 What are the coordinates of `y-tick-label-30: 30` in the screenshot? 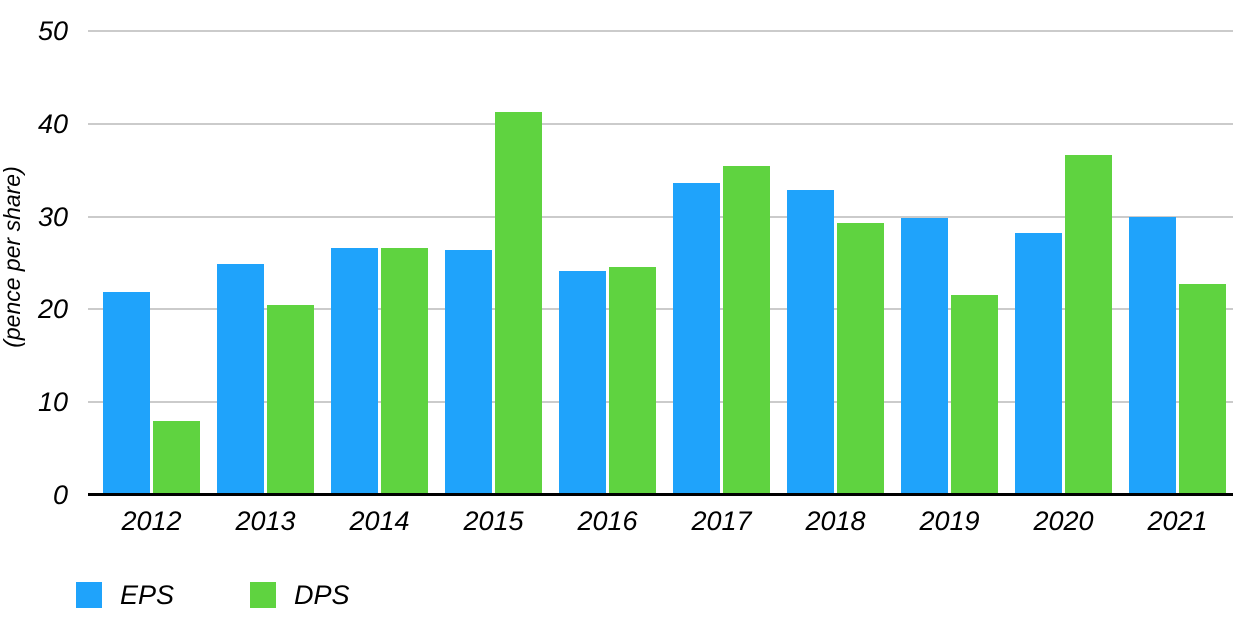 It's located at (52, 216).